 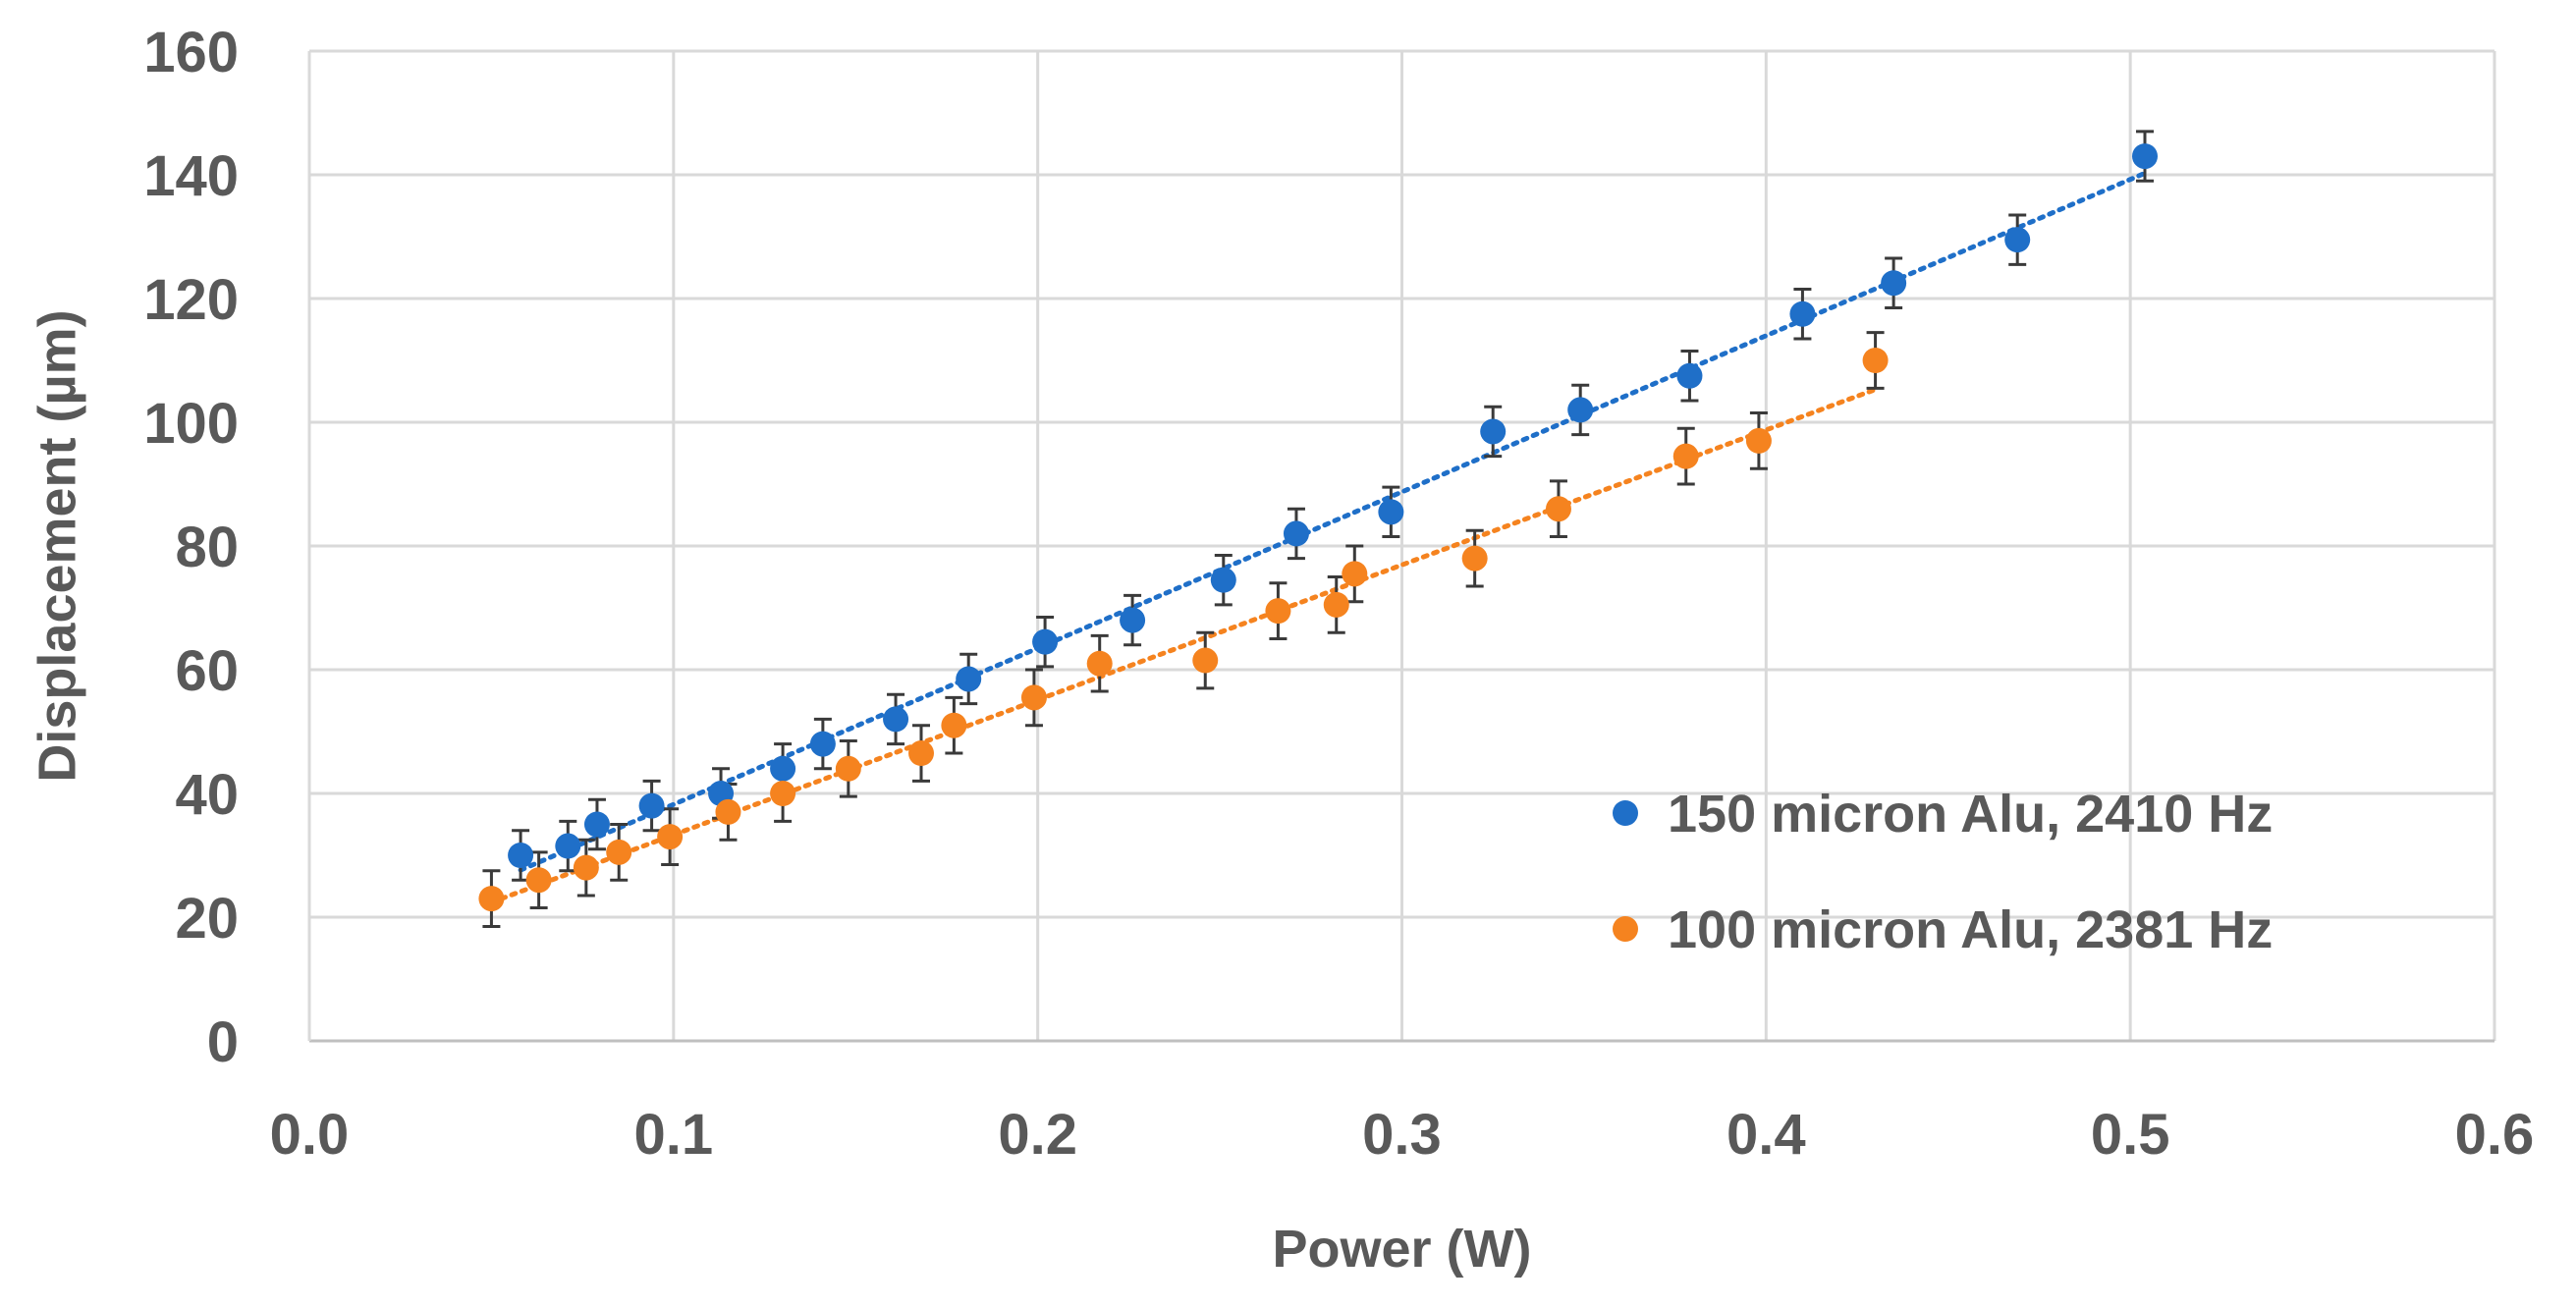 I want to click on y-tick-label: 140, so click(x=191, y=176).